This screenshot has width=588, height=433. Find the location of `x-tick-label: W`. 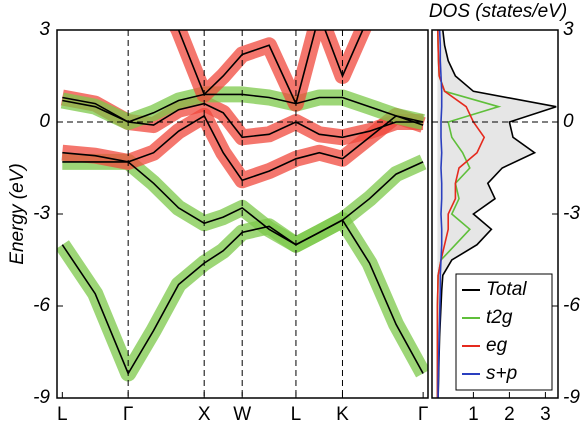

x-tick-label: W is located at coordinates (242, 414).